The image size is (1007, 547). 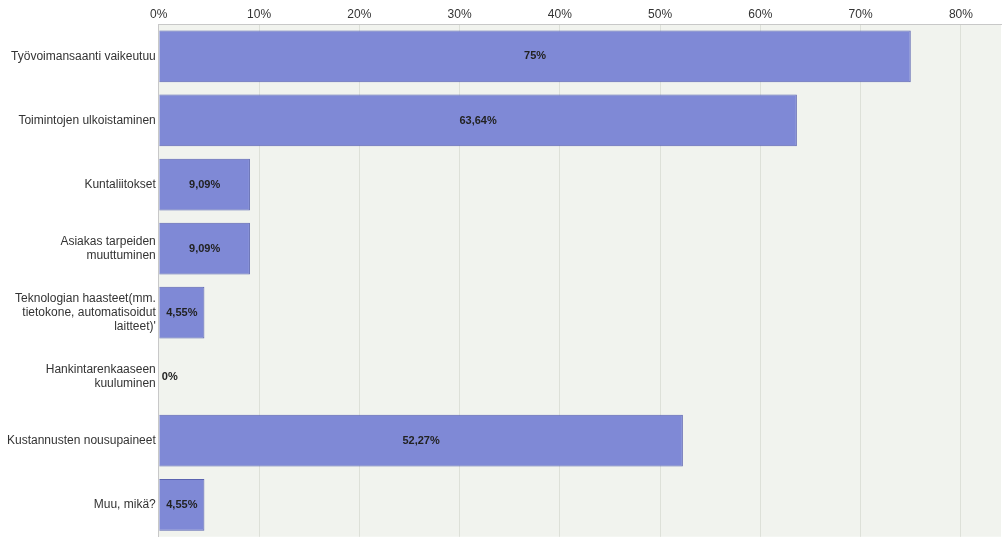 What do you see at coordinates (359, 13) in the screenshot?
I see `x-tick-label: 20%` at bounding box center [359, 13].